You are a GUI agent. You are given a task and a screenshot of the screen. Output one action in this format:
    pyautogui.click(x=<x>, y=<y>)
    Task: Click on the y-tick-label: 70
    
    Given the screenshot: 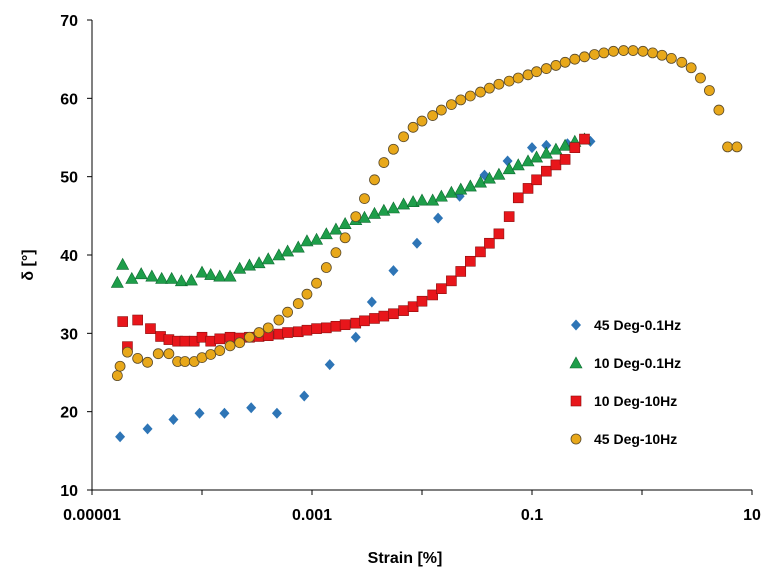 What is the action you would take?
    pyautogui.click(x=69, y=21)
    